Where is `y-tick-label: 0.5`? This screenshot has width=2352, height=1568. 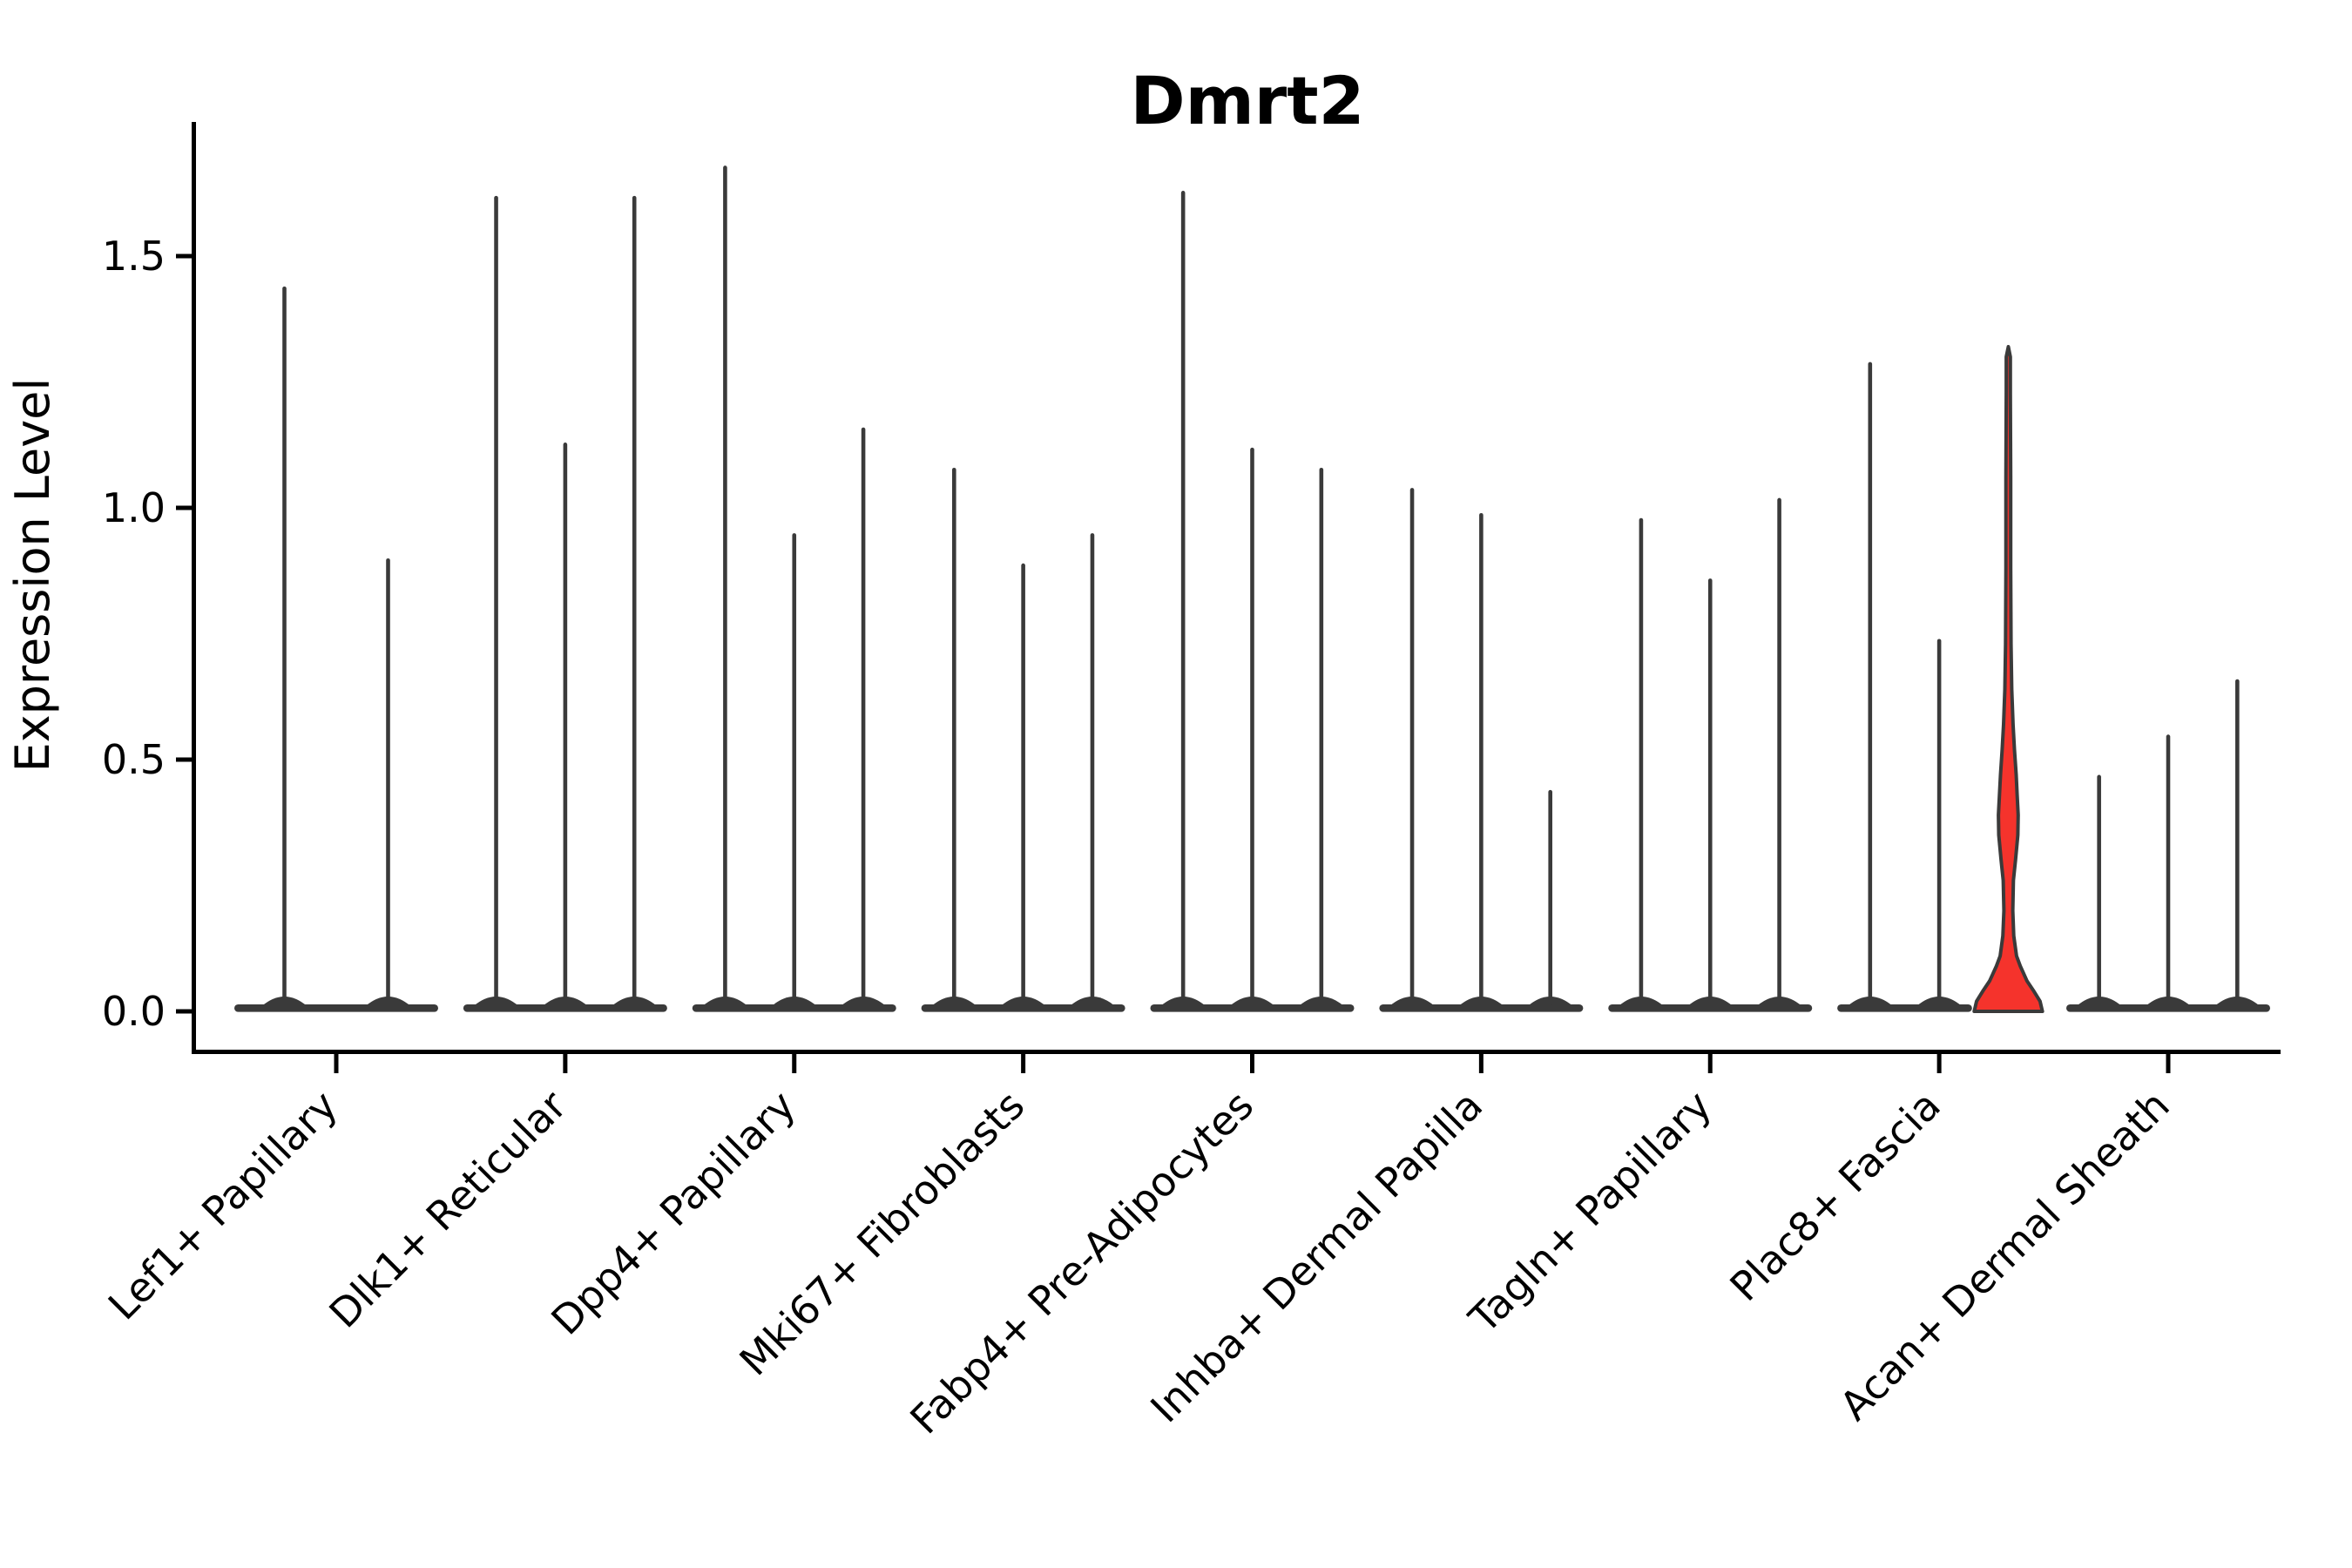 y-tick-label: 0.5 is located at coordinates (134, 759).